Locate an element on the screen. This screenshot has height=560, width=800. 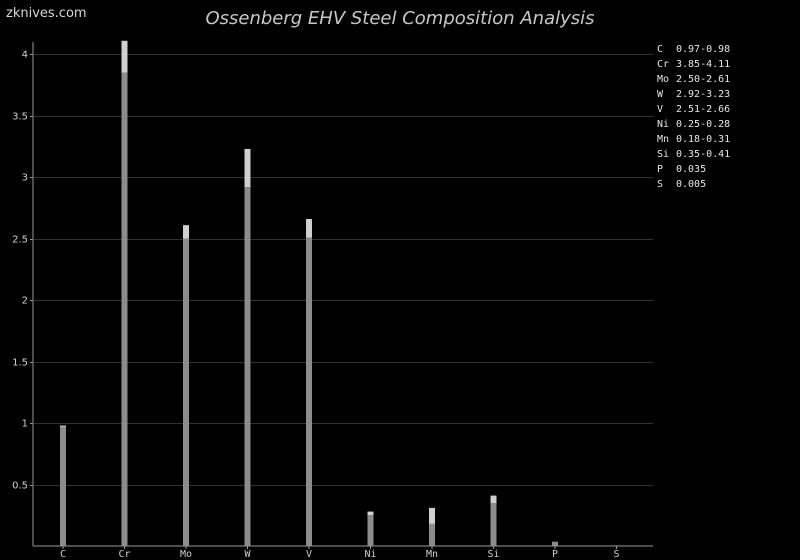
legend-entry: Ni 0.25-0.28 is located at coordinates (693, 124).